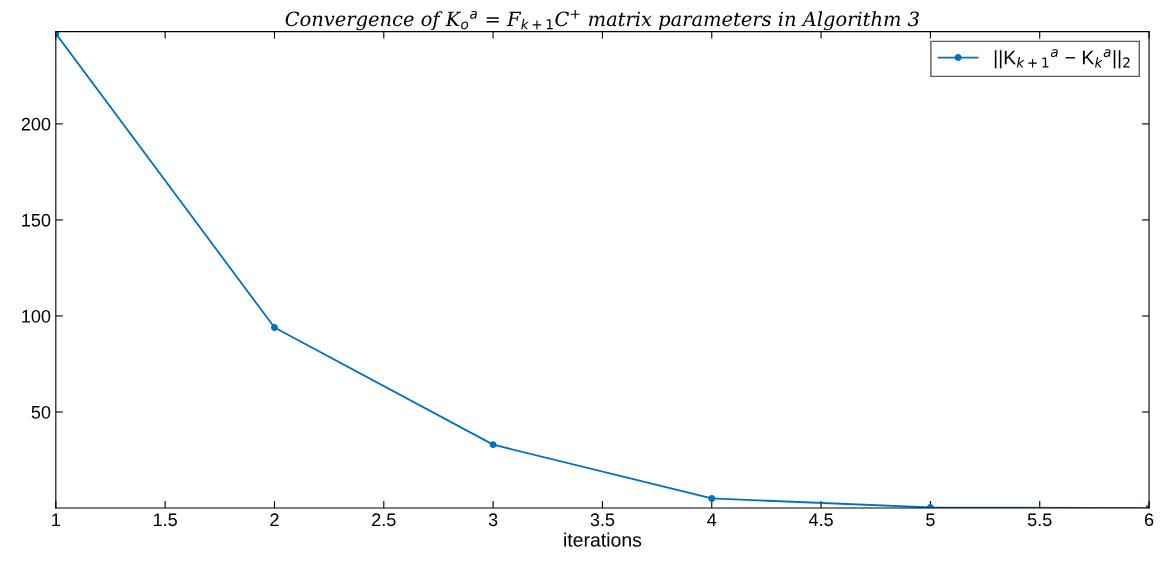 This screenshot has height=576, width=1163. Describe the element at coordinates (602, 520) in the screenshot. I see `x-tick-label: 3.5` at that location.